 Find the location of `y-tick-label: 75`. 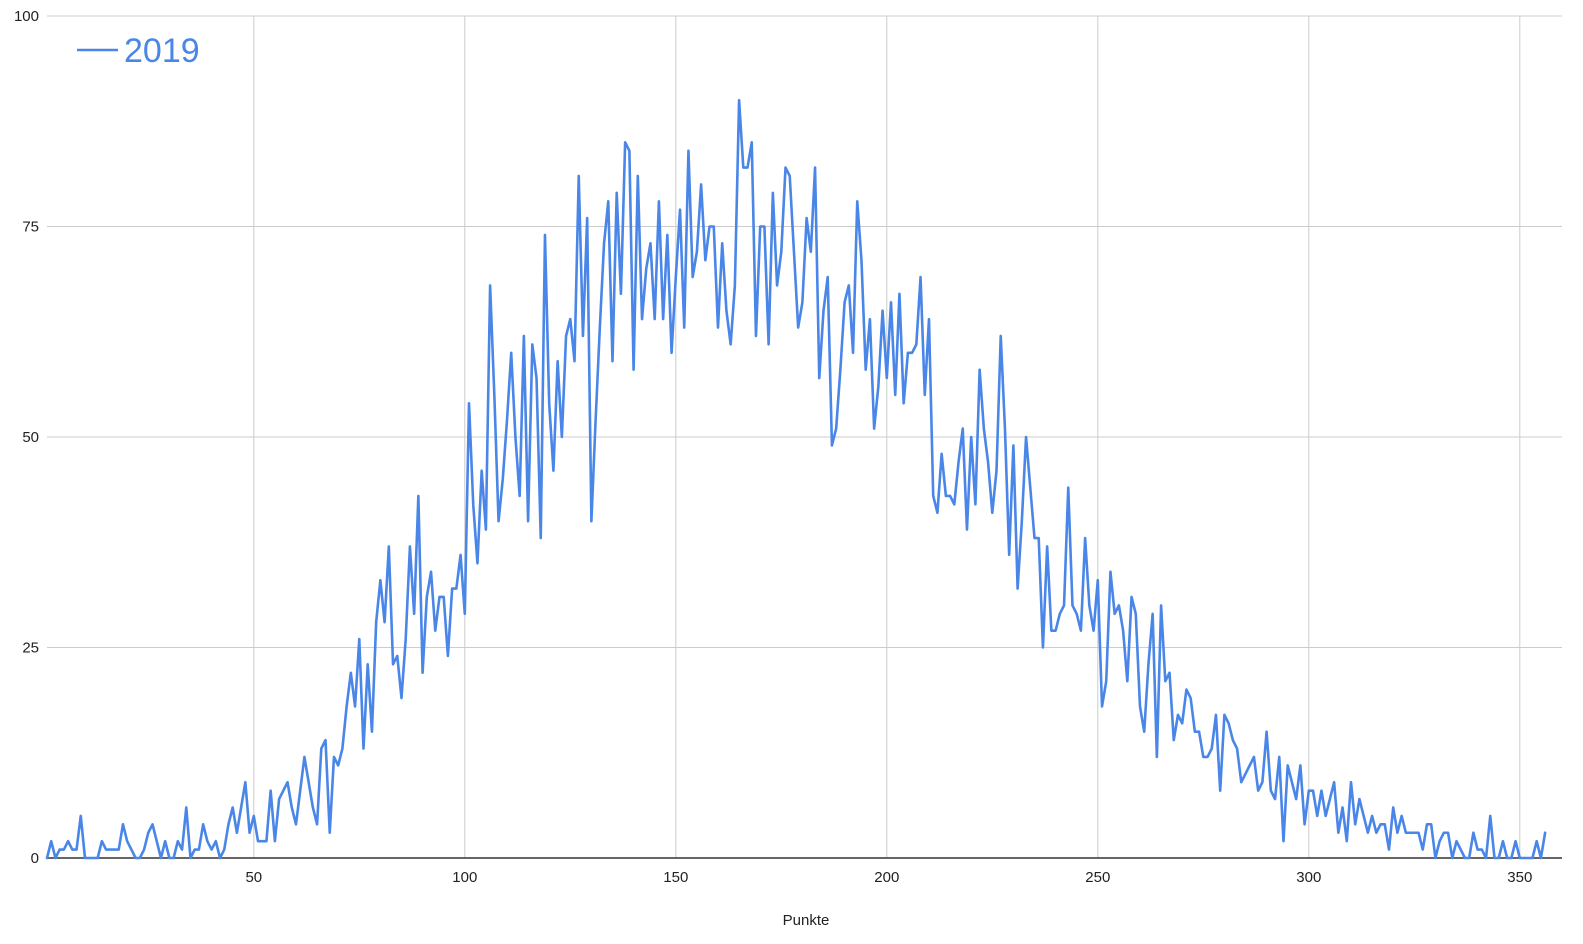

y-tick-label: 75 is located at coordinates (30, 227).